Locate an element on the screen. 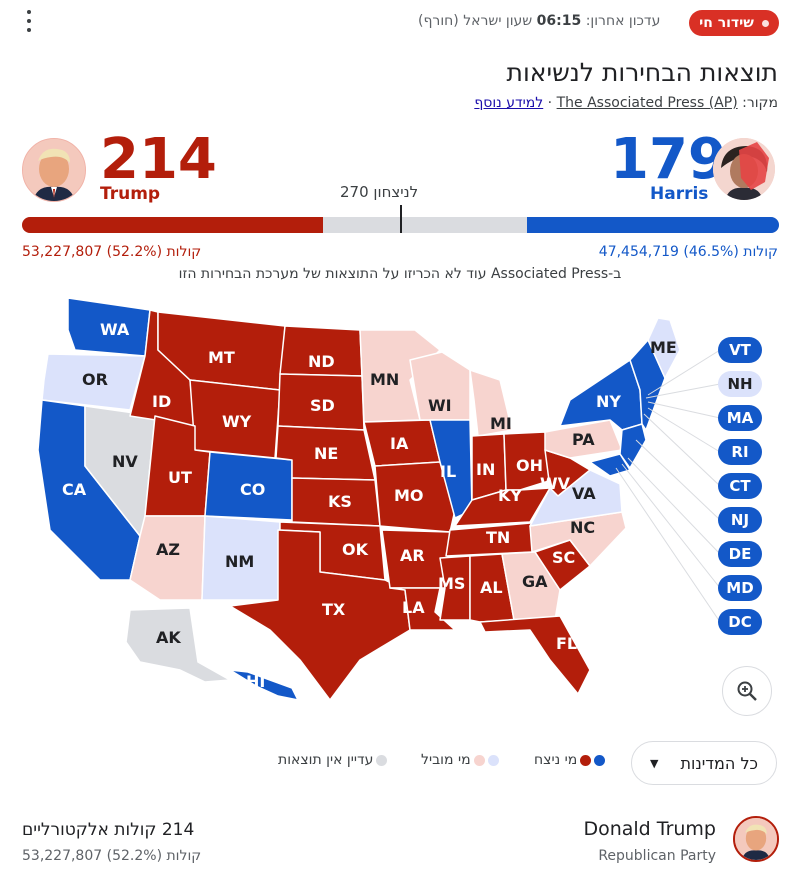 Image resolution: width=800 pixels, height=875 pixels. state-label-fl: FL is located at coordinates (567, 643).